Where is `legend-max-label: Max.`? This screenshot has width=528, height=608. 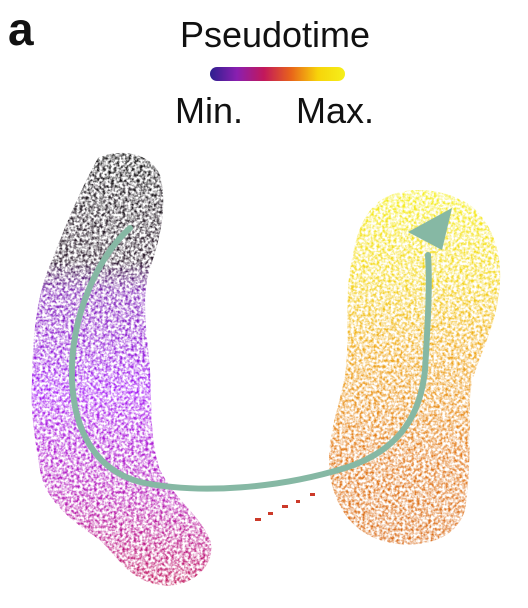 legend-max-label: Max. is located at coordinates (335, 110).